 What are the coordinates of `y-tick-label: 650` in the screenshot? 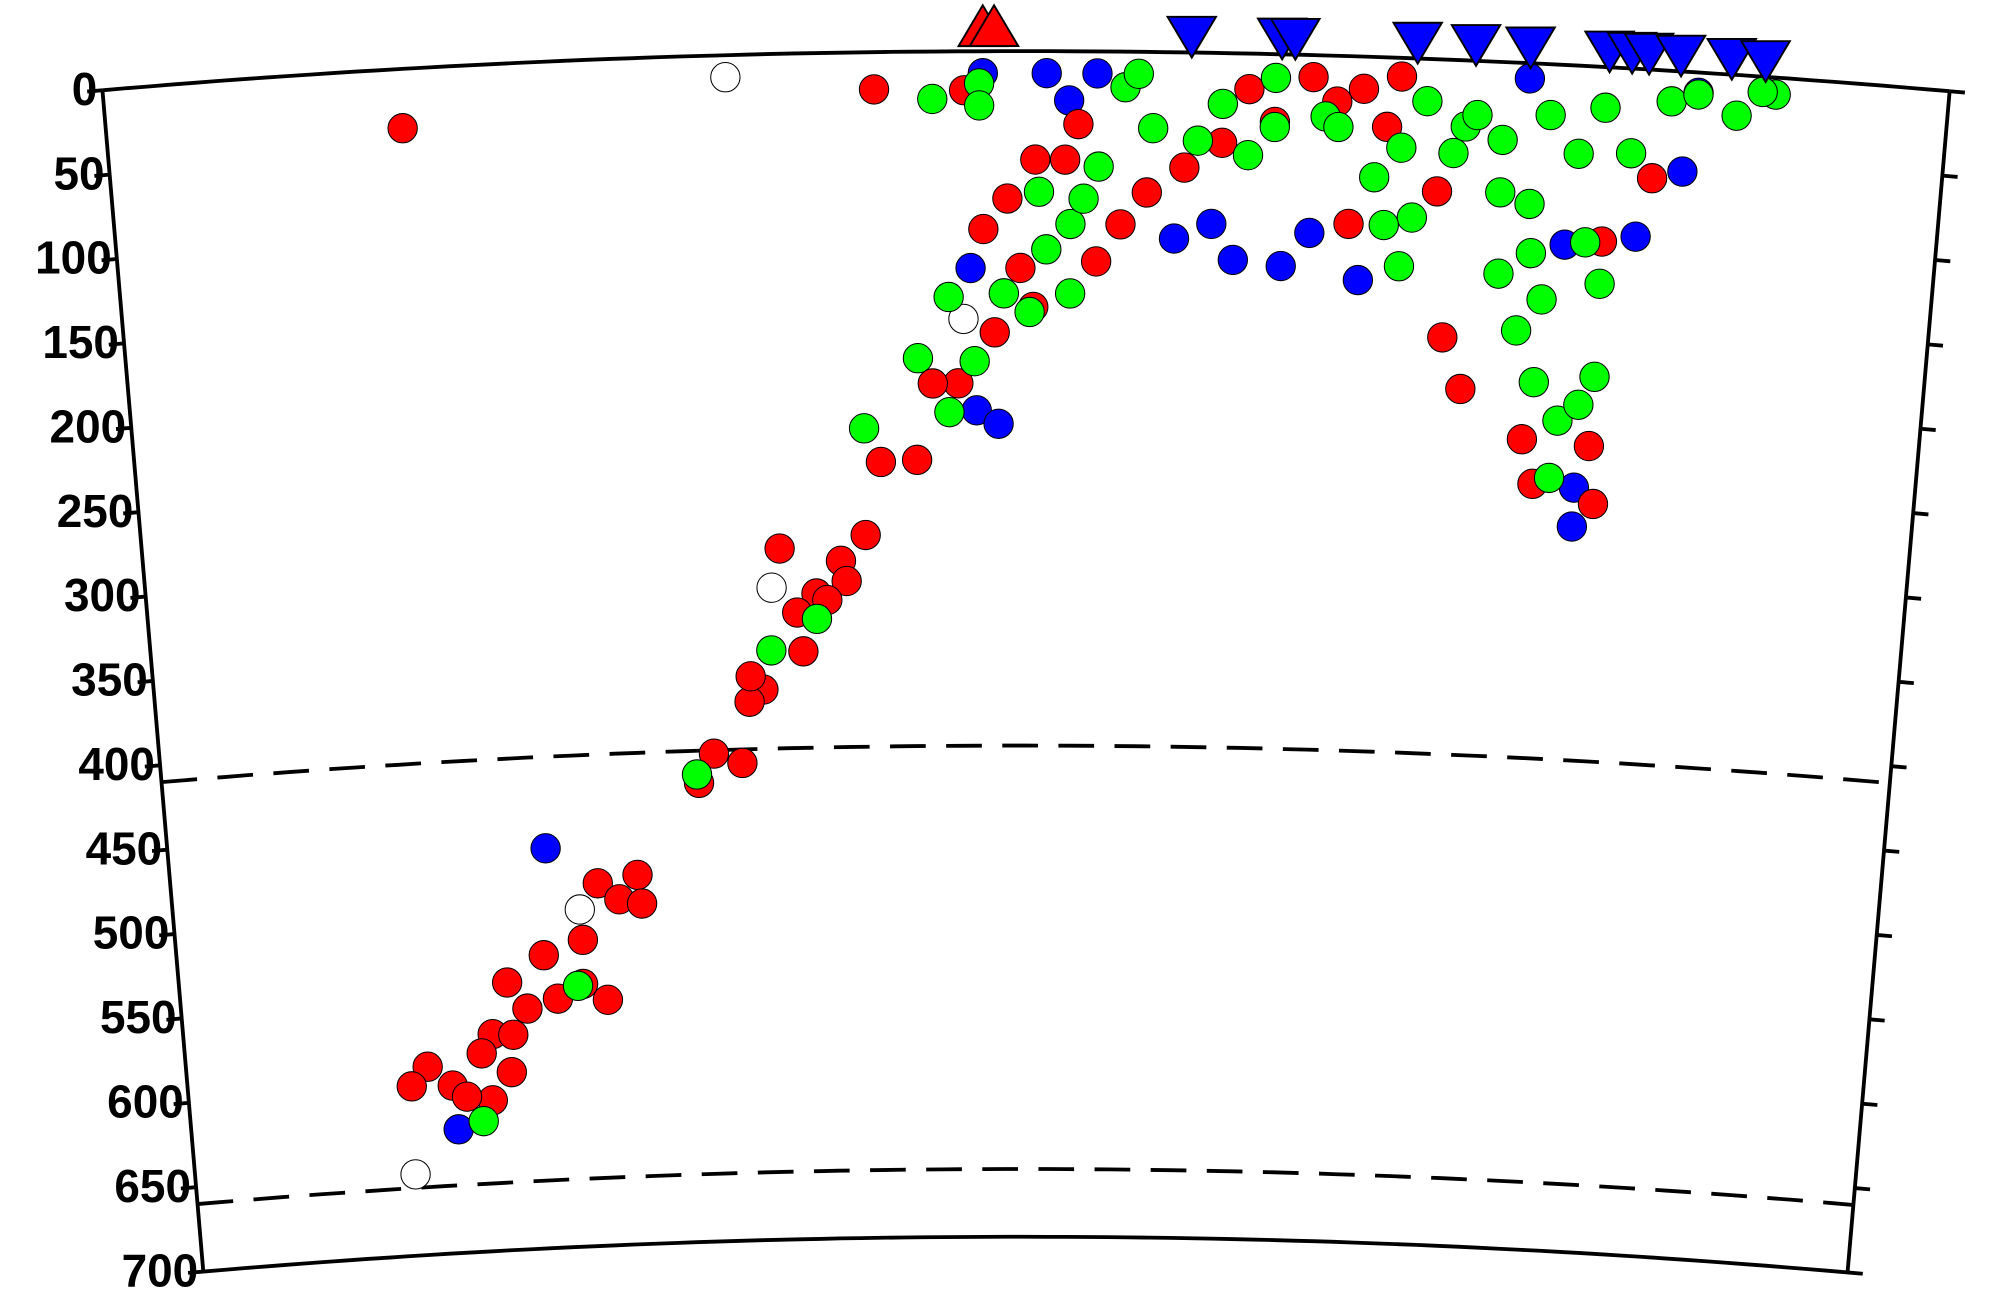 It's located at (152, 1186).